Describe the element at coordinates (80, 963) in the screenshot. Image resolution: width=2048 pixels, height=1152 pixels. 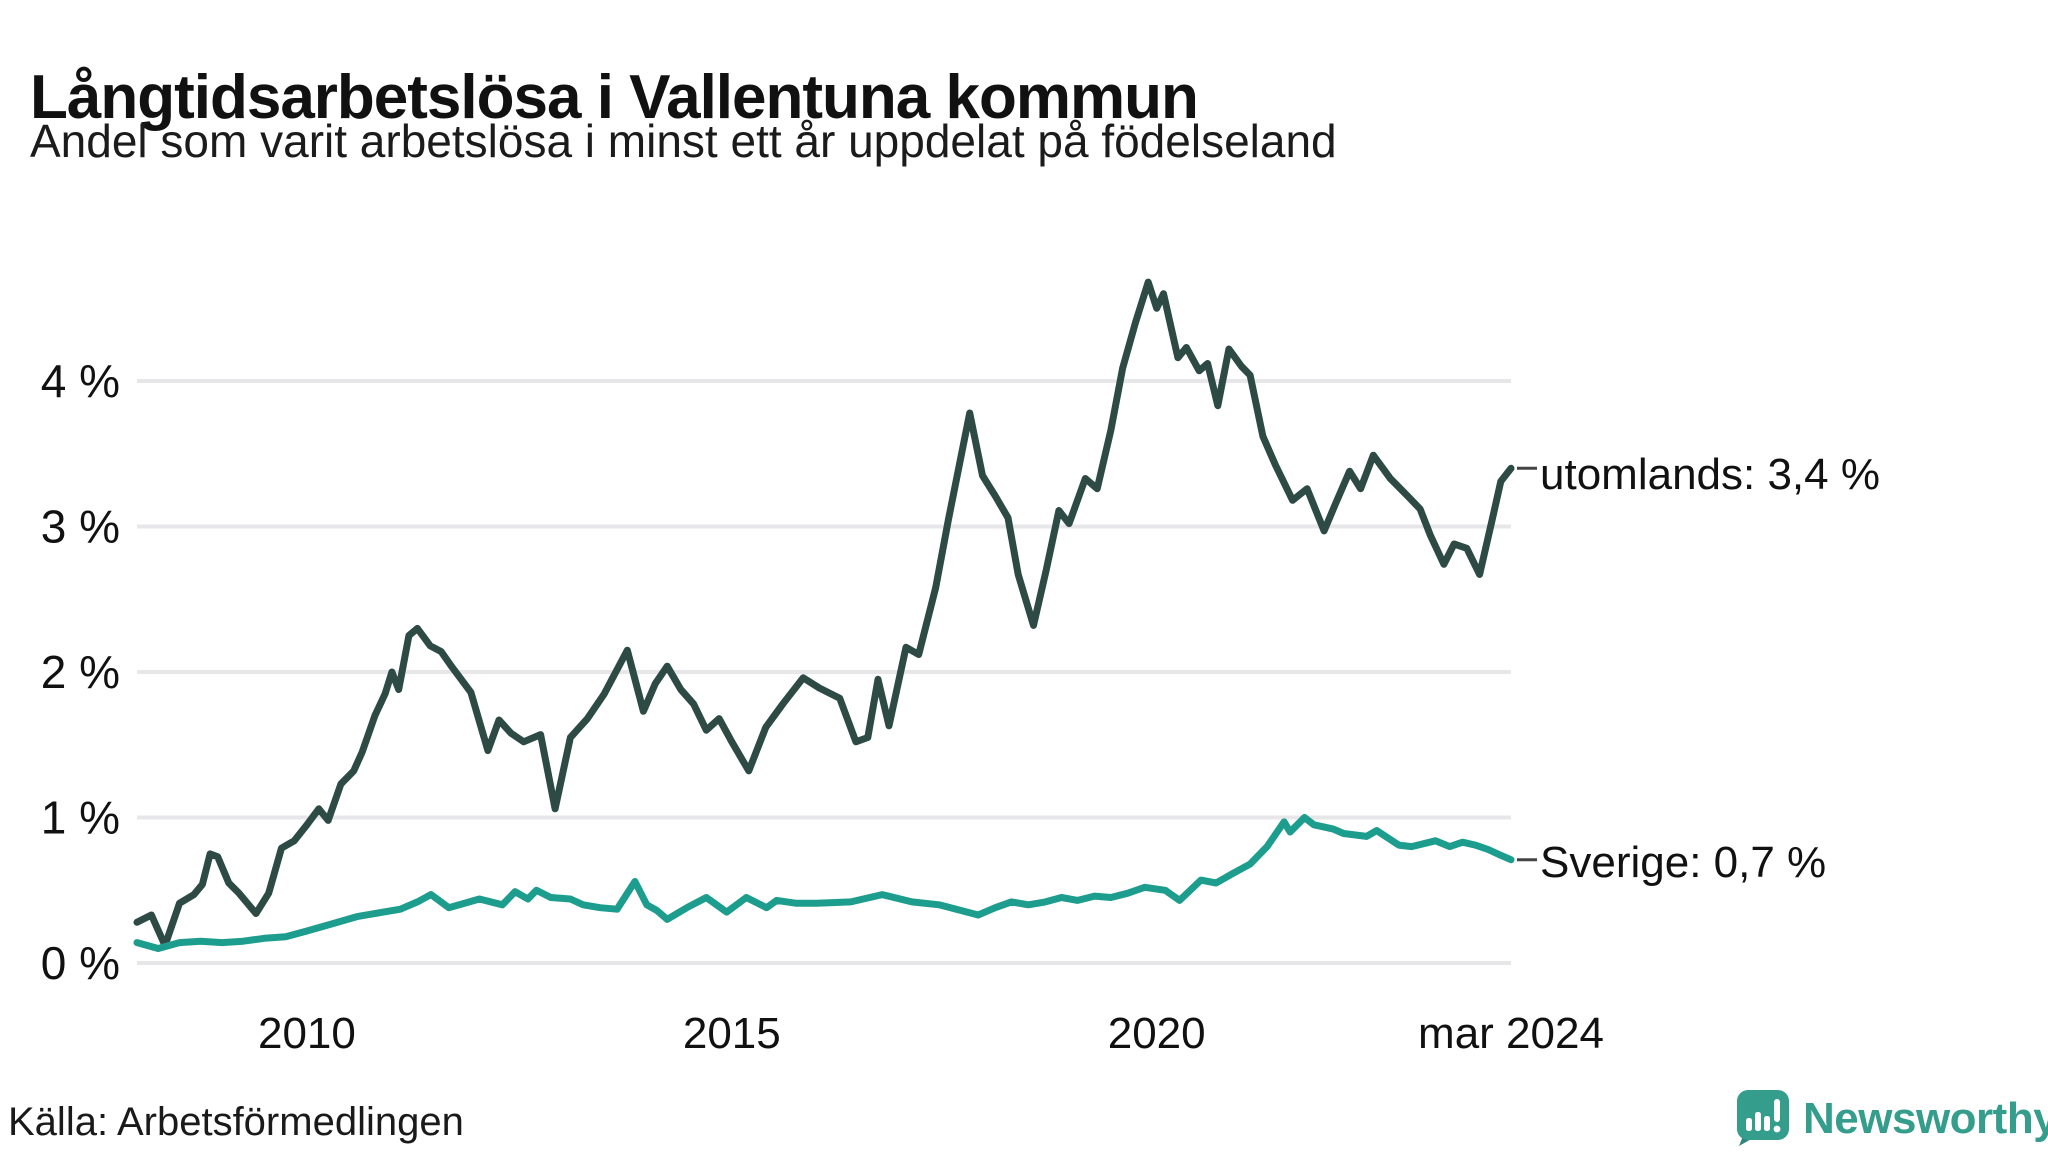
I see `y-tick-label: 0 %` at that location.